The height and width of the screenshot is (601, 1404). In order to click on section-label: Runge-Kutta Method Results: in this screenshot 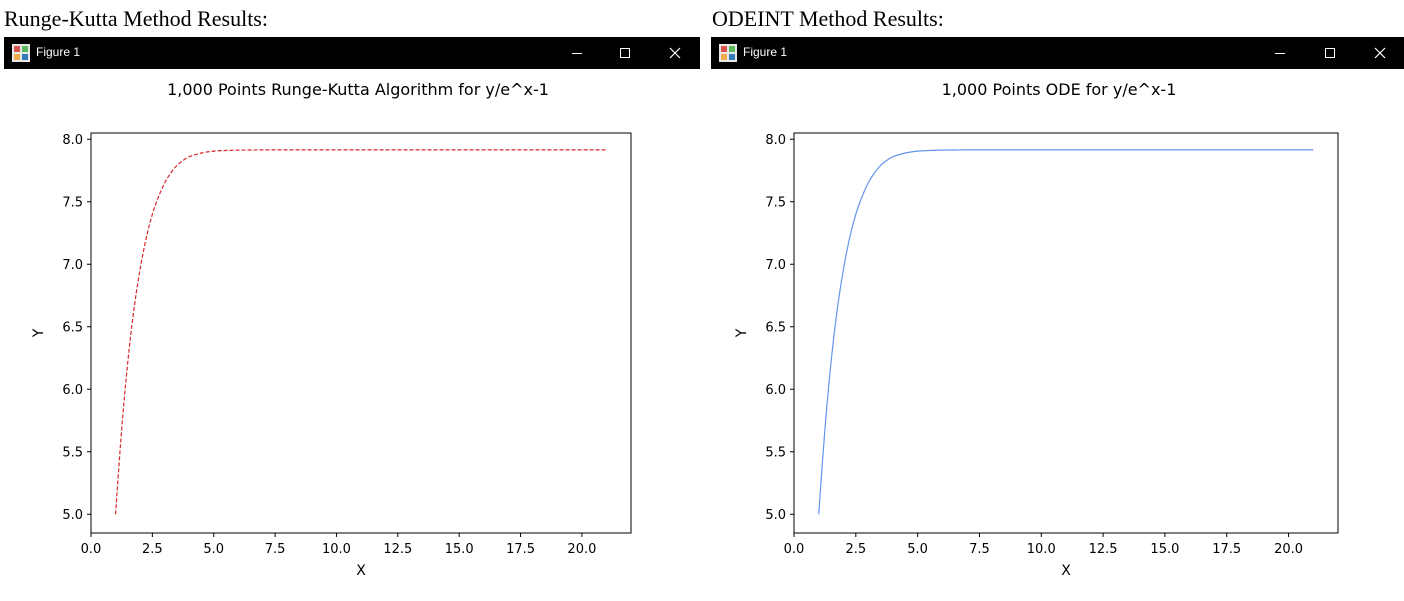, I will do `click(136, 18)`.